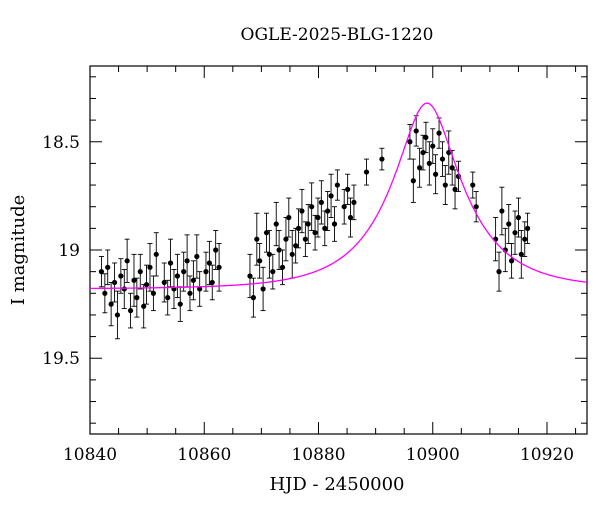 Image resolution: width=600 pixels, height=512 pixels. What do you see at coordinates (90, 455) in the screenshot?
I see `x-tick-label: 10840` at bounding box center [90, 455].